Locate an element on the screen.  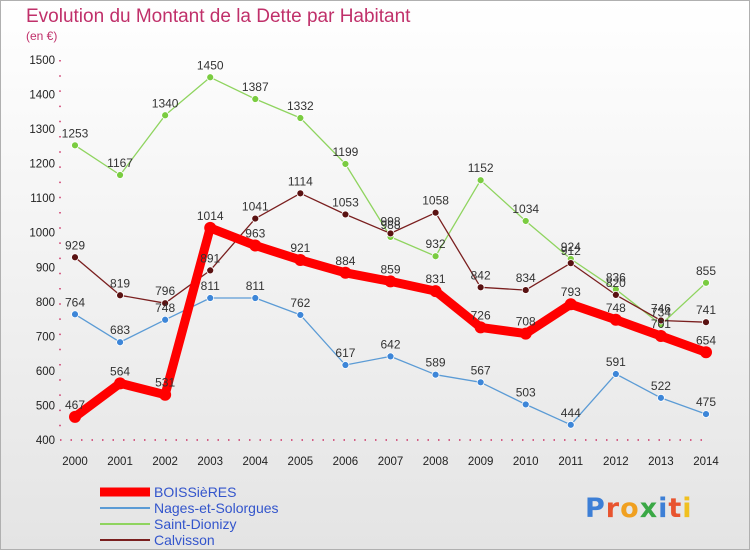
x-tick-label: 2001 is located at coordinates (120, 462).